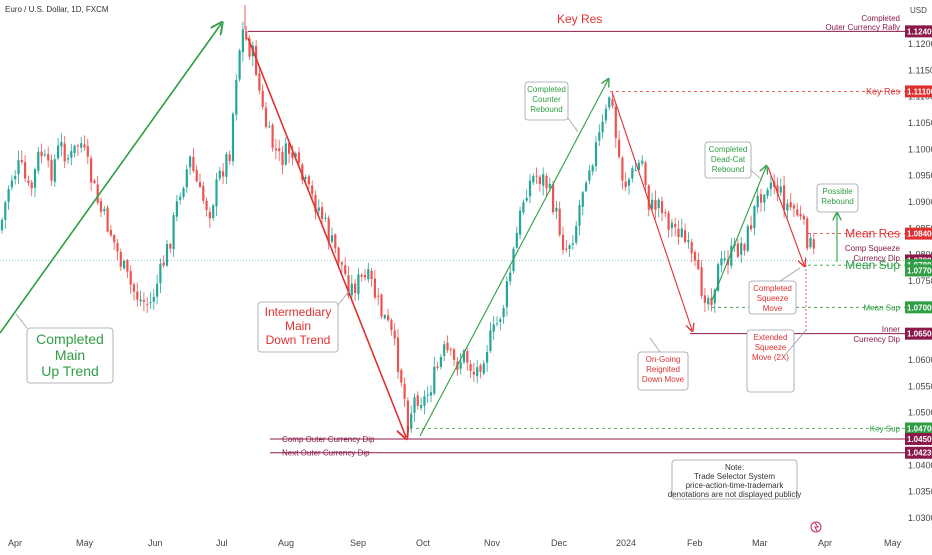  What do you see at coordinates (286, 543) in the screenshot?
I see `x-month-label: Aug` at bounding box center [286, 543].